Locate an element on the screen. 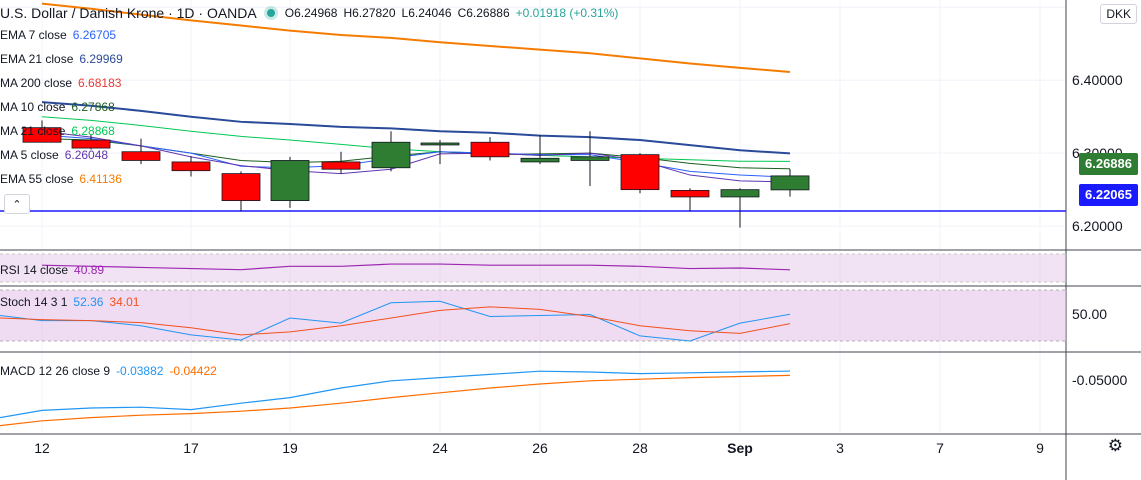 The height and width of the screenshot is (480, 1141). indicator-legend-row: EMA 7 close 6.26705 is located at coordinates (60, 35).